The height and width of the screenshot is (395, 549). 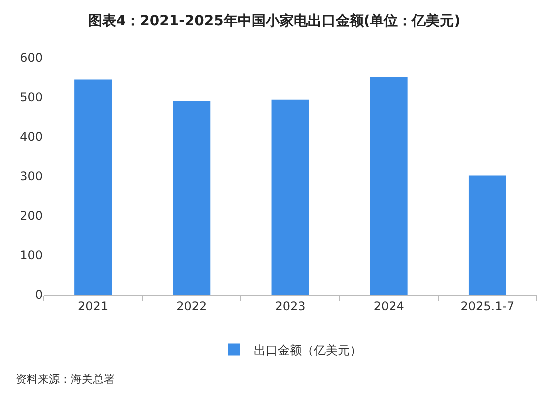 What do you see at coordinates (93, 306) in the screenshot?
I see `x-tick-label: 2021` at bounding box center [93, 306].